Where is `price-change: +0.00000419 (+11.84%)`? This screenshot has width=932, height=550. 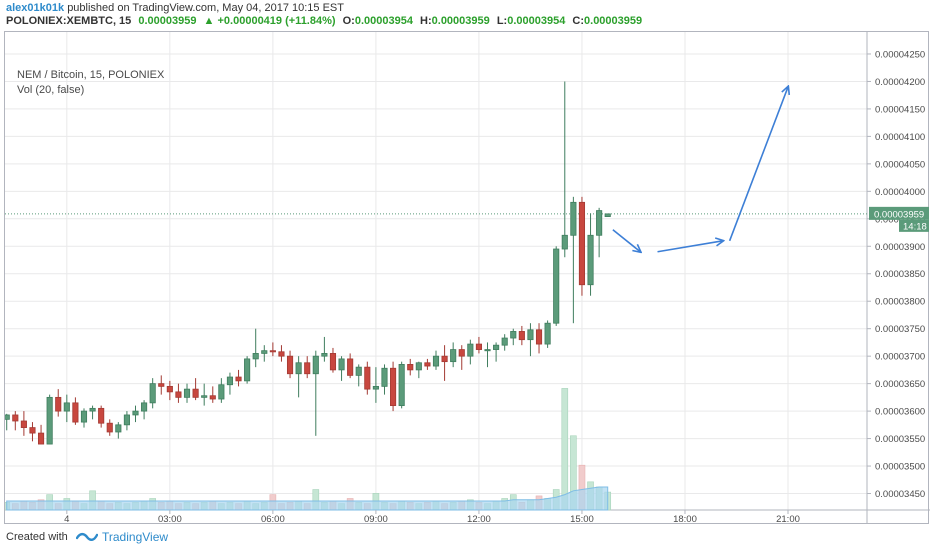 price-change: +0.00000419 (+11.84%) is located at coordinates (276, 21).